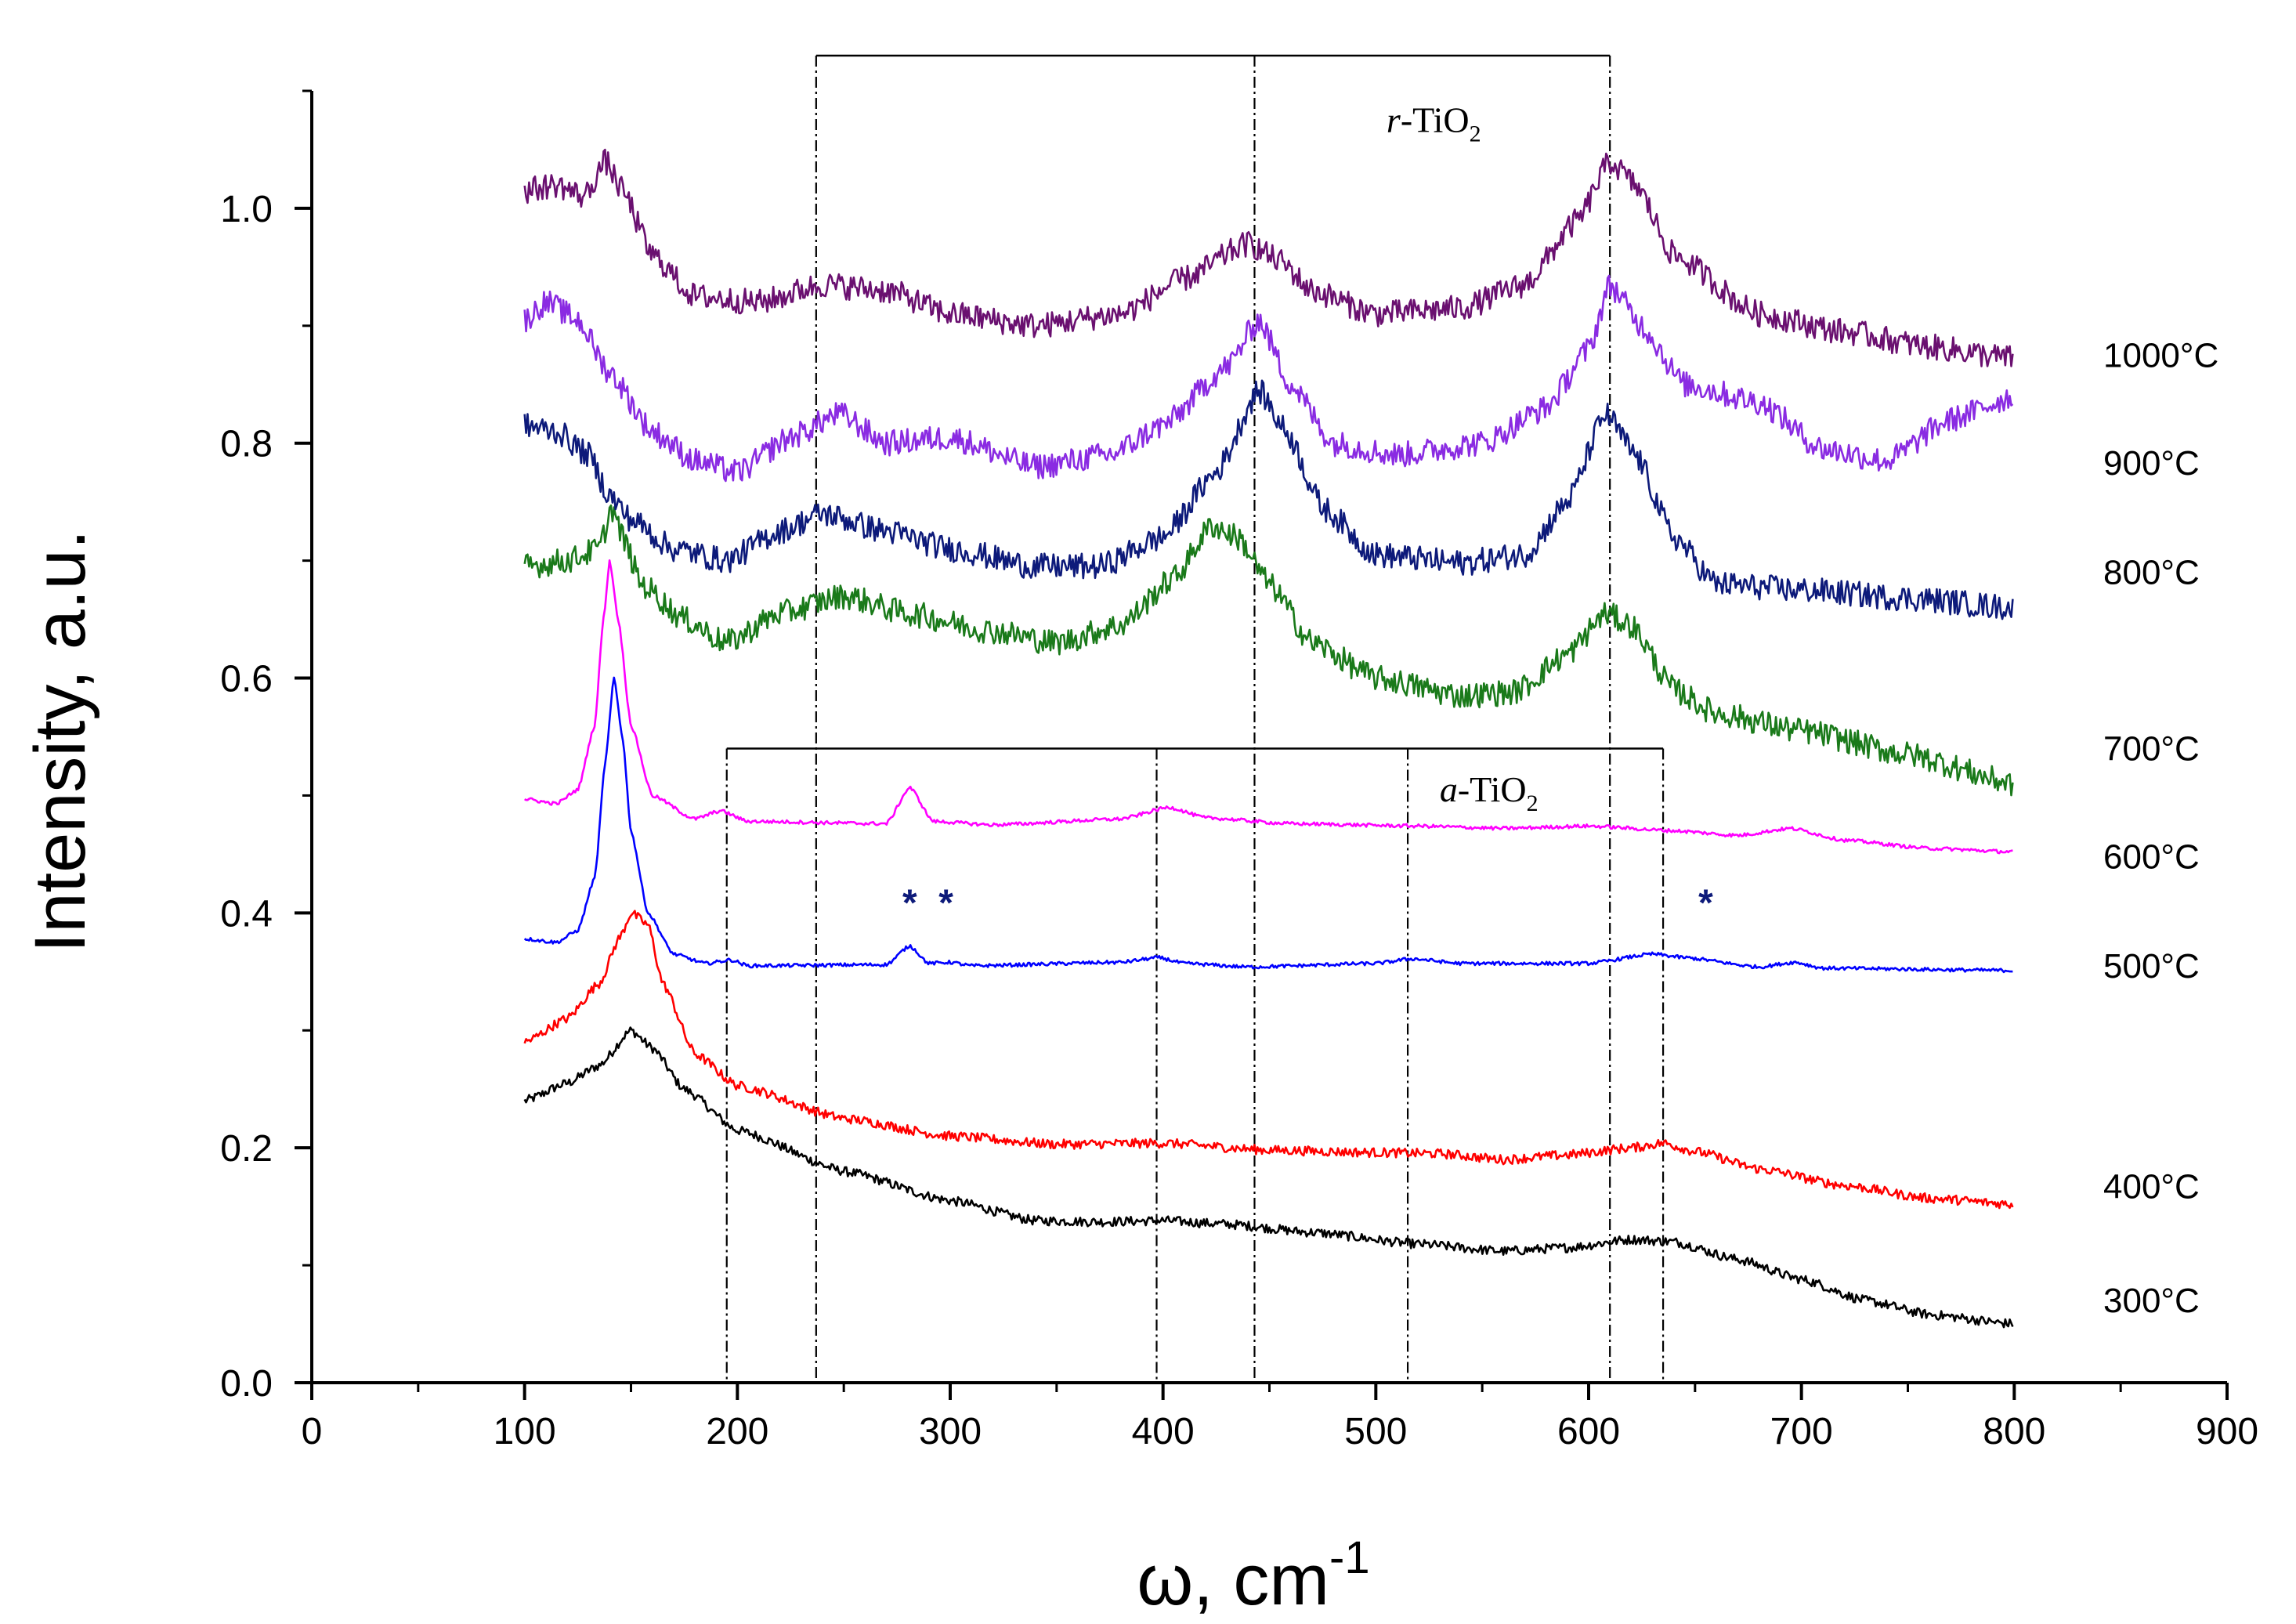 This screenshot has height=1624, width=2296. What do you see at coordinates (2151, 1187) in the screenshot?
I see `series-label: 400°C` at bounding box center [2151, 1187].